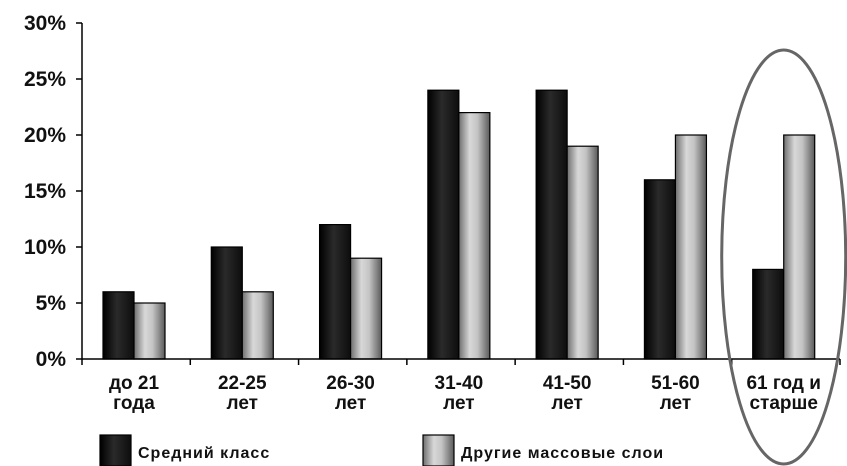 The image size is (847, 466). I want to click on y-tick-label: 30%, so click(45, 23).